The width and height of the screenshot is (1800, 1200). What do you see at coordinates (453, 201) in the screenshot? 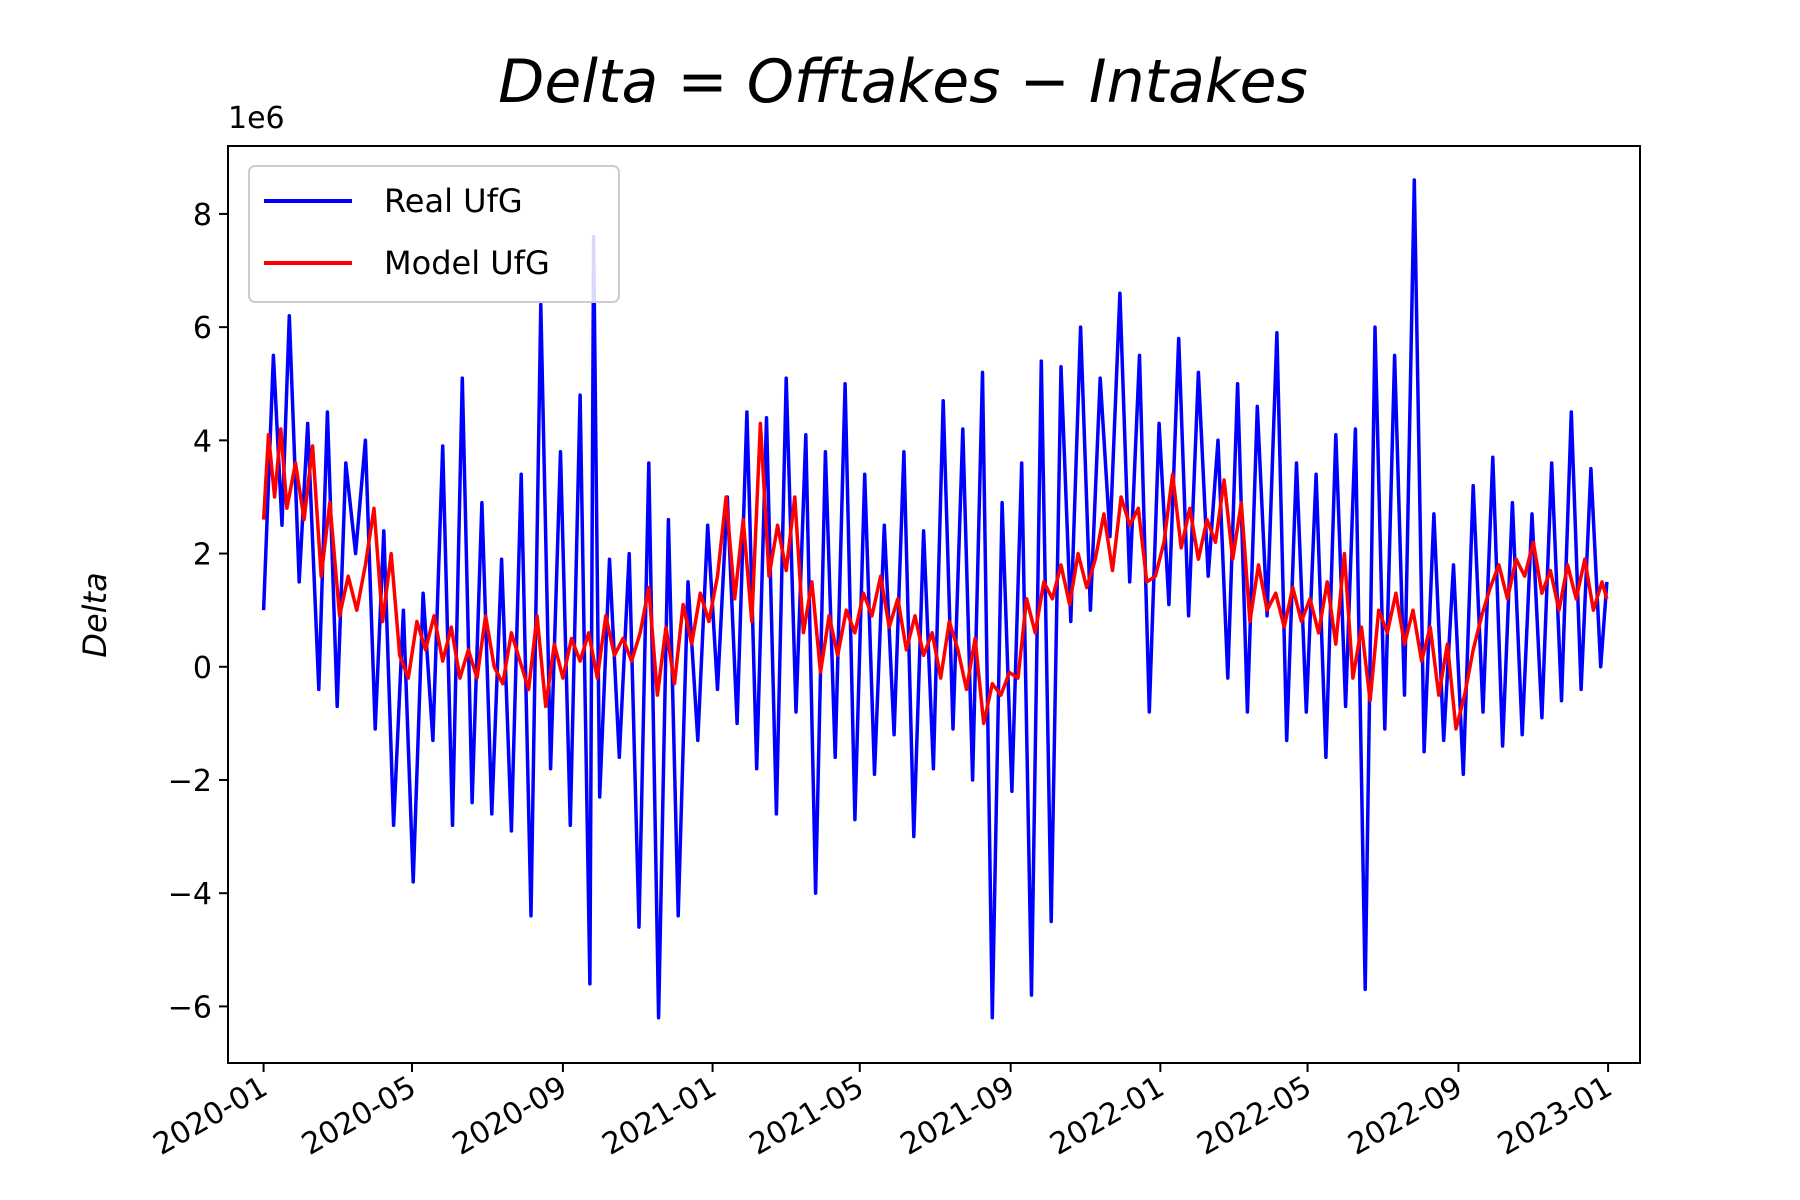
I see `legend-label-real-ufg: Real UfG` at bounding box center [453, 201].